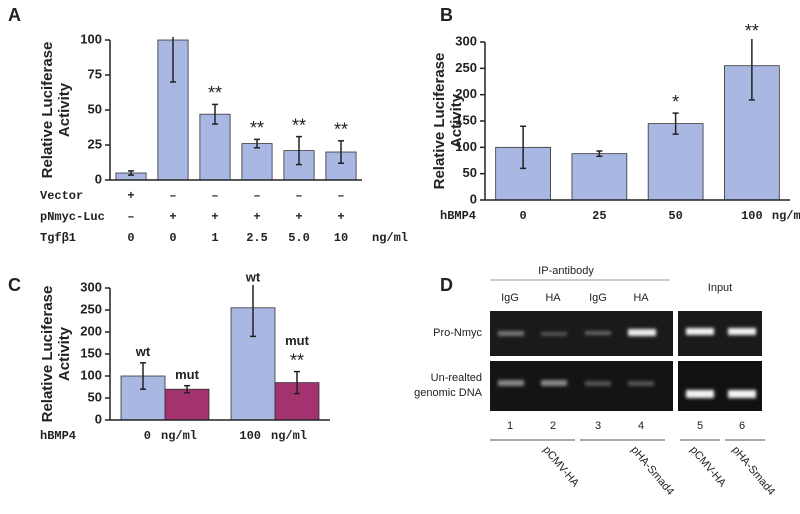  I want to click on panel-letter: A, so click(14, 15).